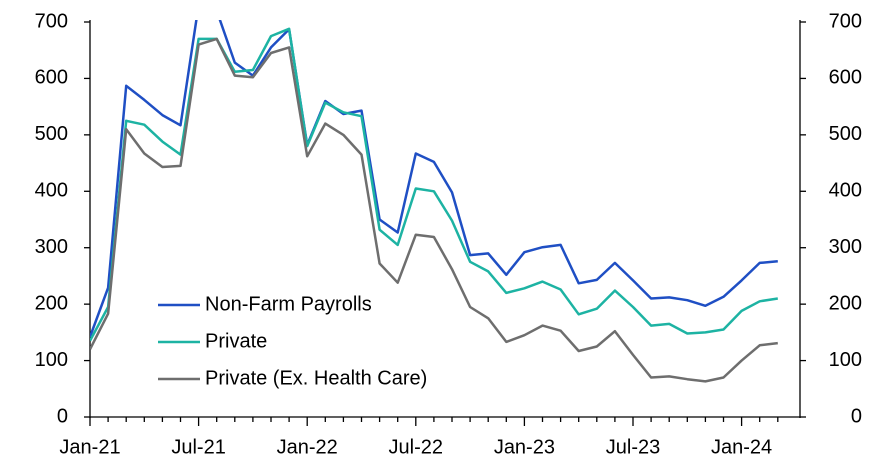  Describe the element at coordinates (845, 360) in the screenshot. I see `y2-tick-label: 100` at that location.